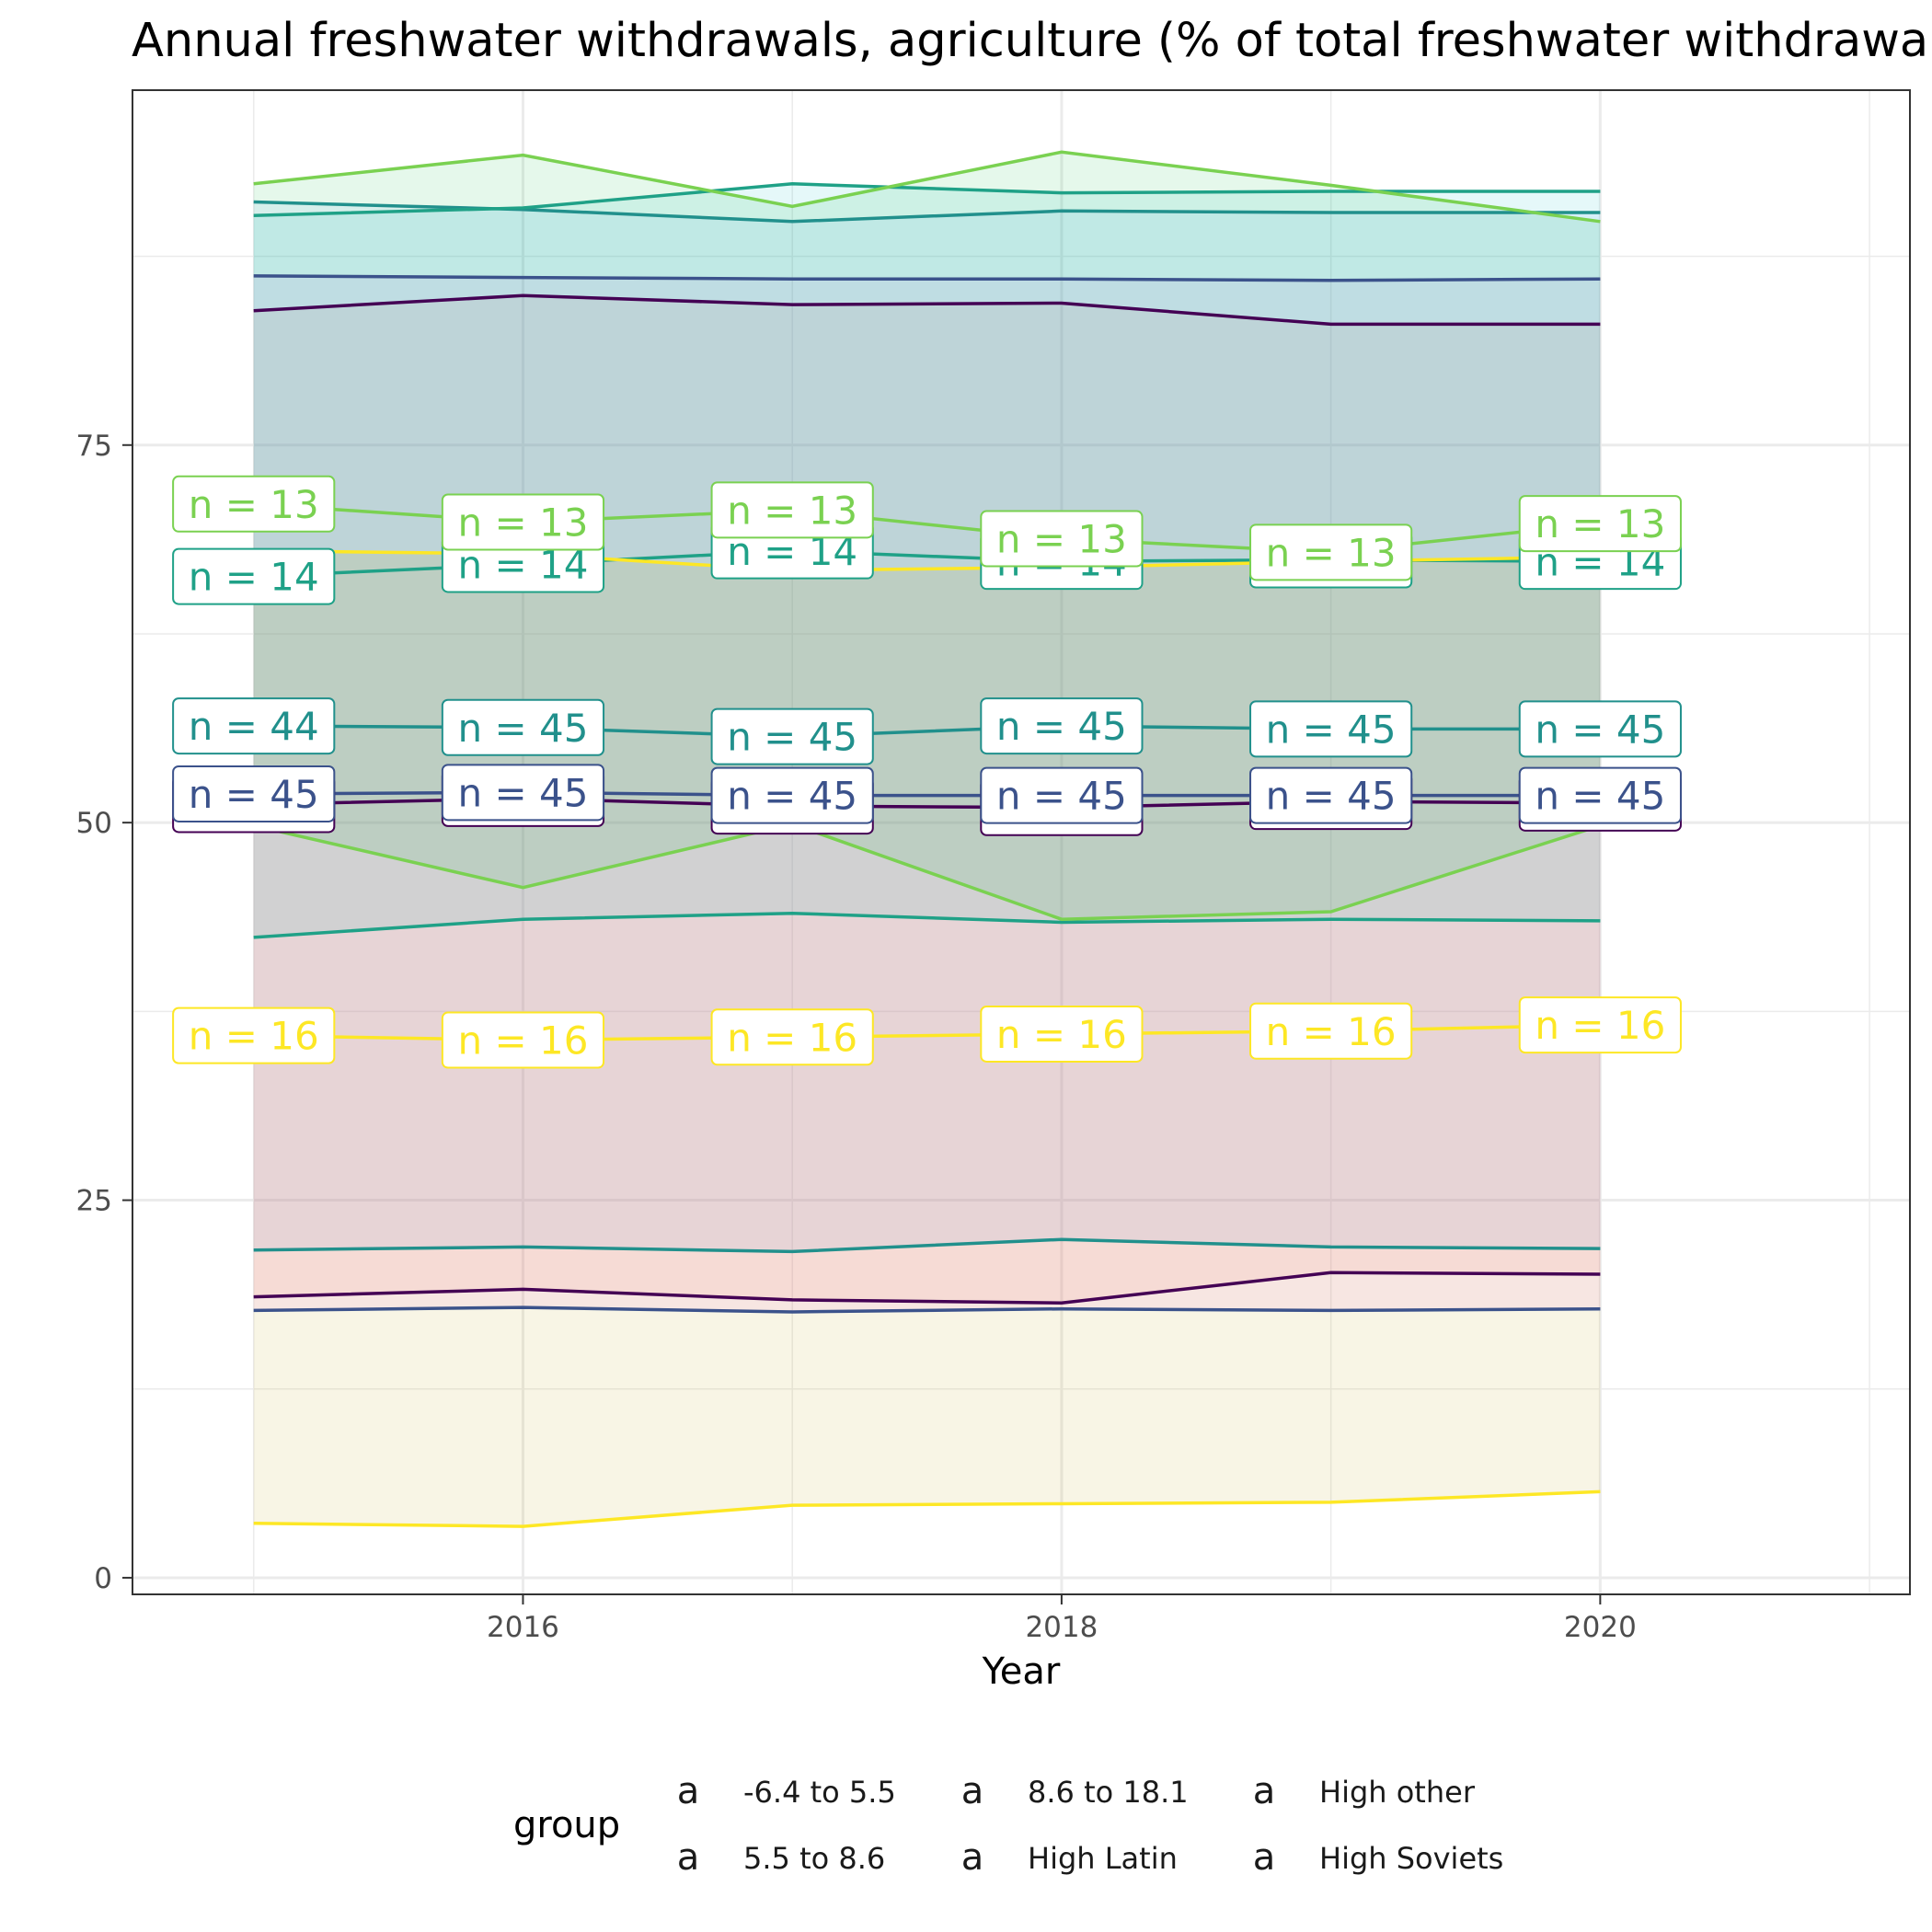 This screenshot has width=1932, height=1932. I want to click on legend-label: 5.5 to 8.6, so click(814, 1858).